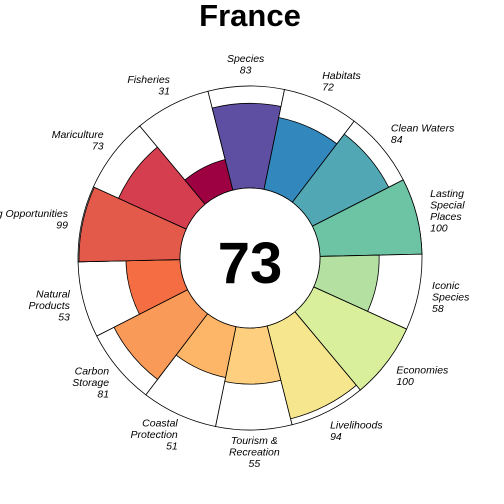 This screenshot has width=504, height=504. What do you see at coordinates (34, 214) in the screenshot?
I see `label-name-artisanal-fishing-opportunities: Artisanal Fishing Opportunities` at bounding box center [34, 214].